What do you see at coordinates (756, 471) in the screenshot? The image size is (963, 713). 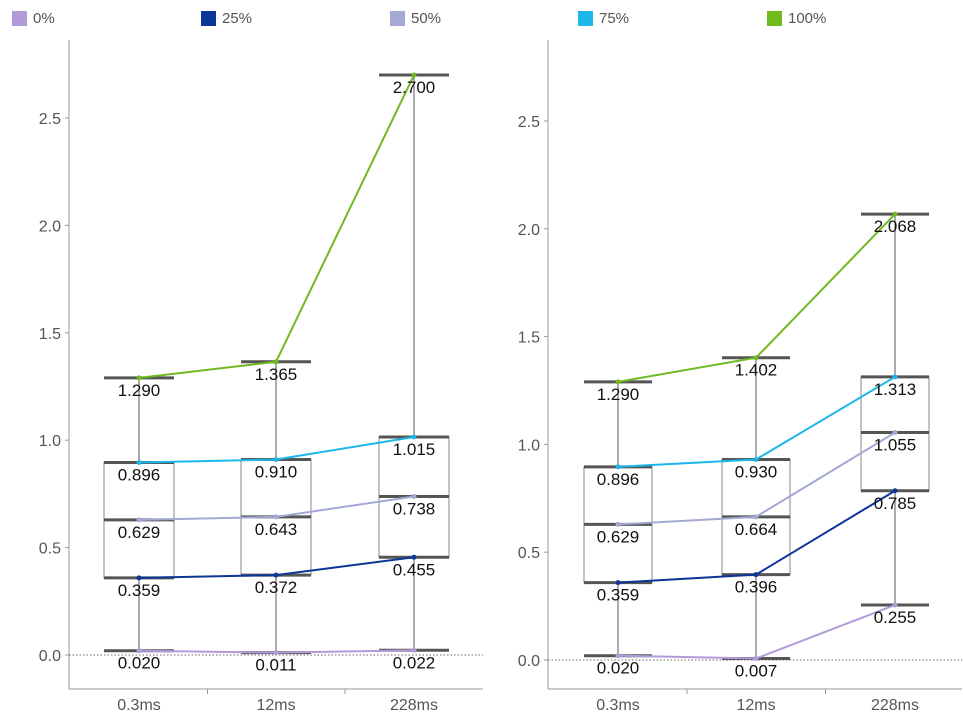 I see `data-label-3: 0.930` at bounding box center [756, 471].